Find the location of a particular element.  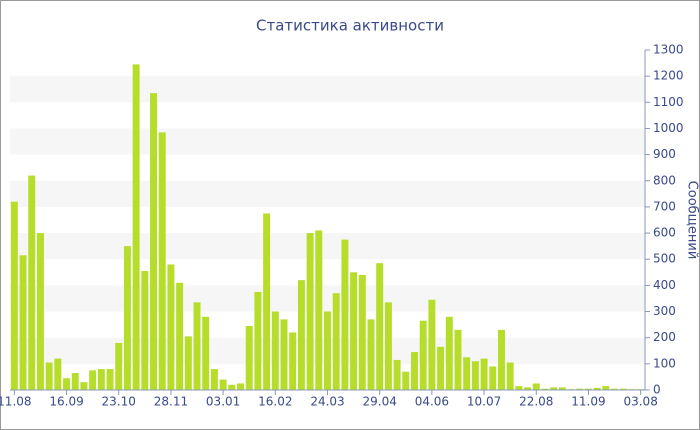

y-tick-label: 900 is located at coordinates (664, 154).